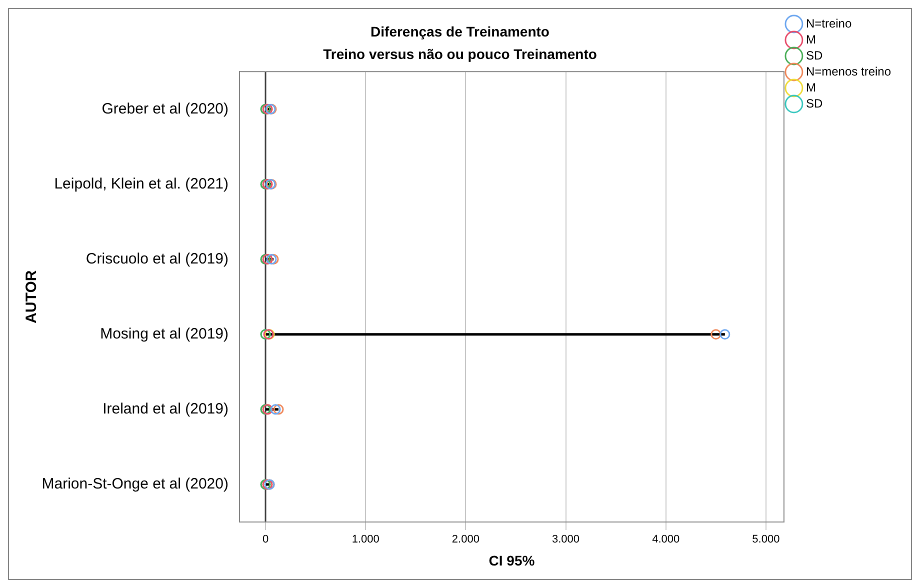 The image size is (920, 588). What do you see at coordinates (460, 31) in the screenshot?
I see `chart-title: Diferenças de Treinamento` at bounding box center [460, 31].